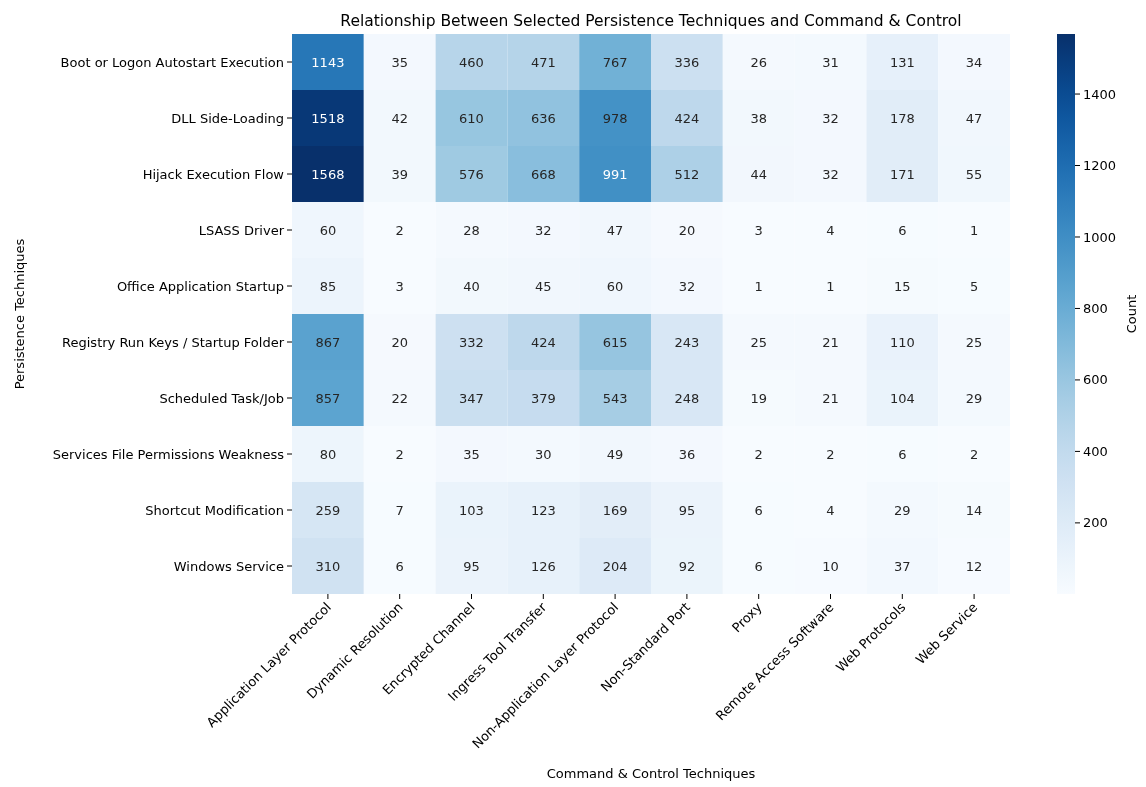  I want to click on color-bar-label: 200, so click(1095, 523).